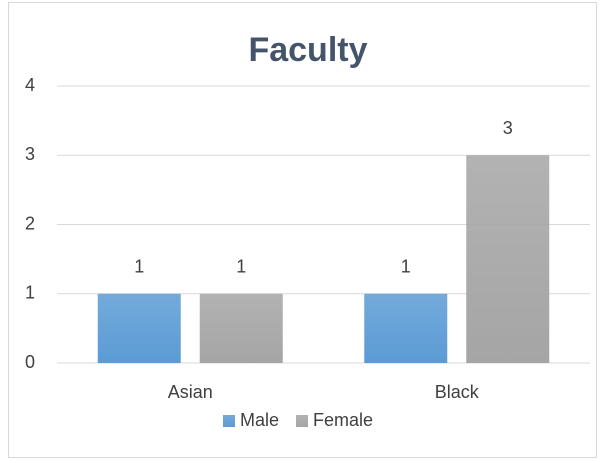 This screenshot has width=599, height=460. Describe the element at coordinates (30, 223) in the screenshot. I see `y-tick-label: 2` at that location.